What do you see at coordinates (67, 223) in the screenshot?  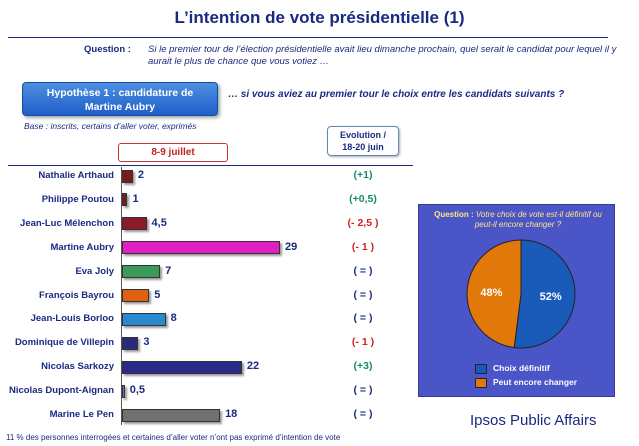 I see `candidate-label: Jean-Luc Mélenchon` at bounding box center [67, 223].